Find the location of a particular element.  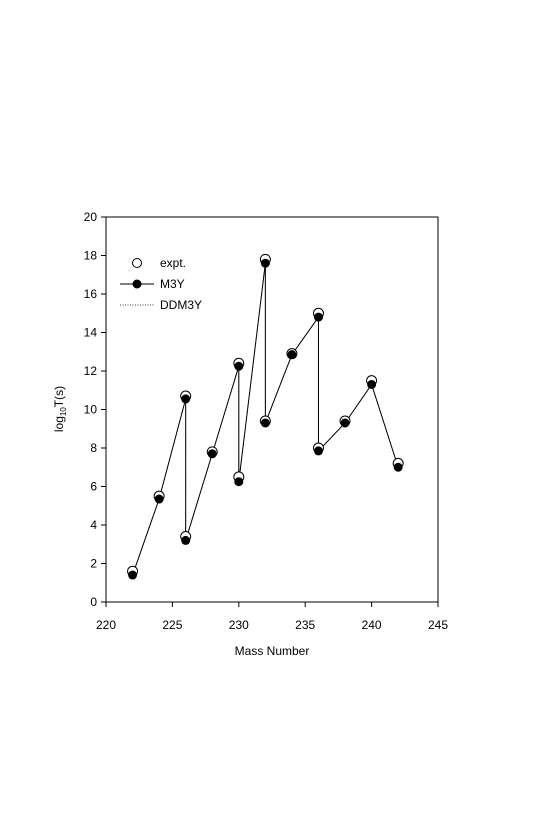

x-axis: 220 225 230 235 240 245 is located at coordinates (272, 617).